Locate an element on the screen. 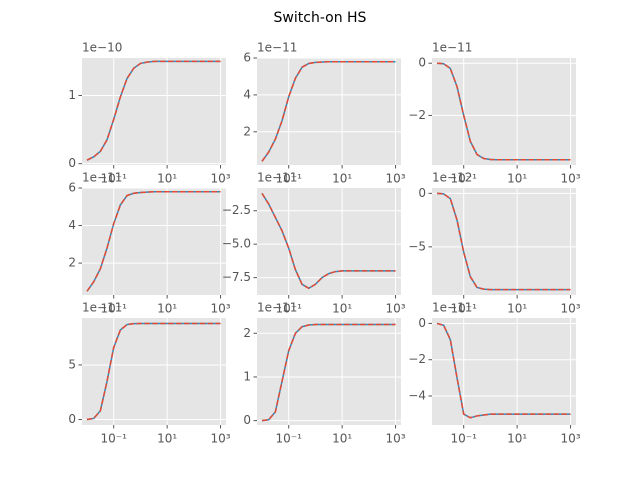  y-tick-label: −2.5 is located at coordinates (236, 210).